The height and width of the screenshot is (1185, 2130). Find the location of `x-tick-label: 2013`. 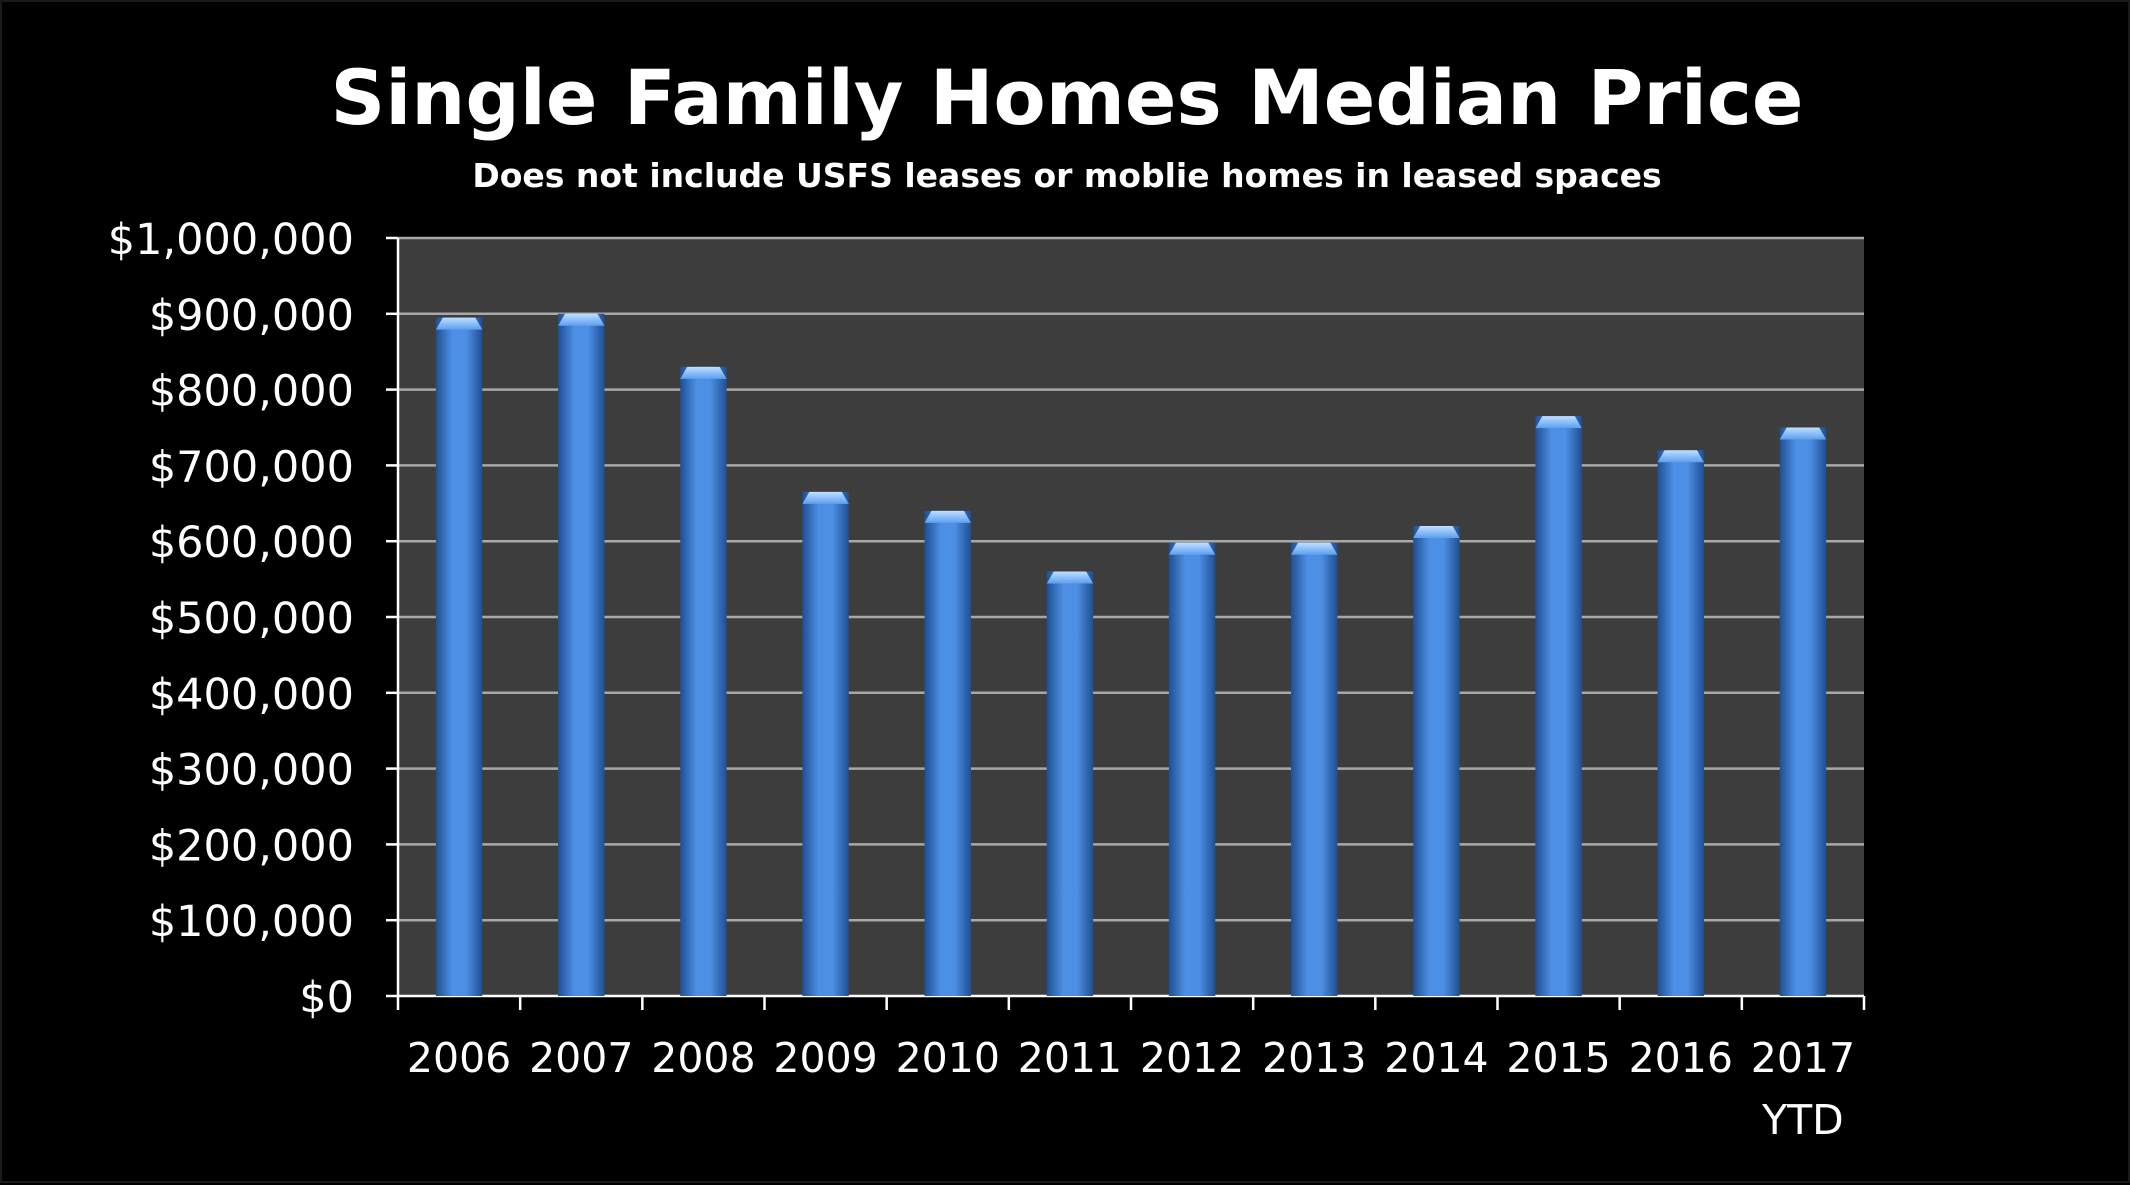

x-tick-label: 2013 is located at coordinates (1314, 1058).